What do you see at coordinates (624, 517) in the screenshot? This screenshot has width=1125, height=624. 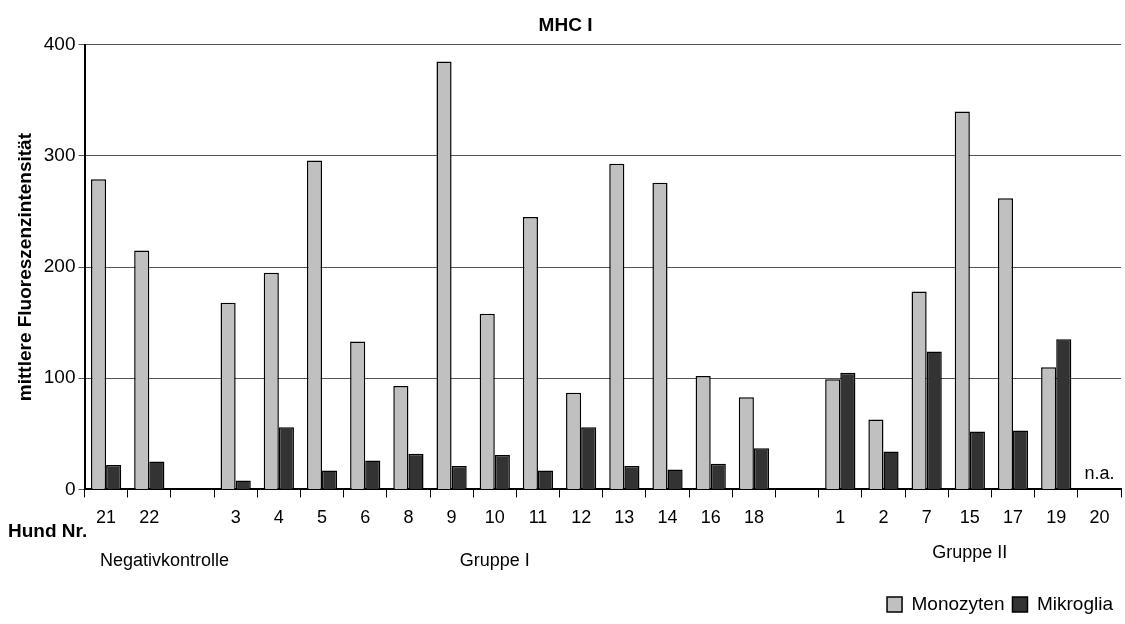 I see `x-tick-label: 13` at bounding box center [624, 517].